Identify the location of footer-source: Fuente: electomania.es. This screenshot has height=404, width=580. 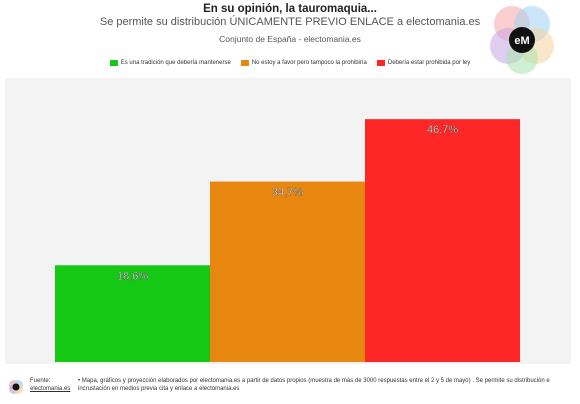
(50, 385).